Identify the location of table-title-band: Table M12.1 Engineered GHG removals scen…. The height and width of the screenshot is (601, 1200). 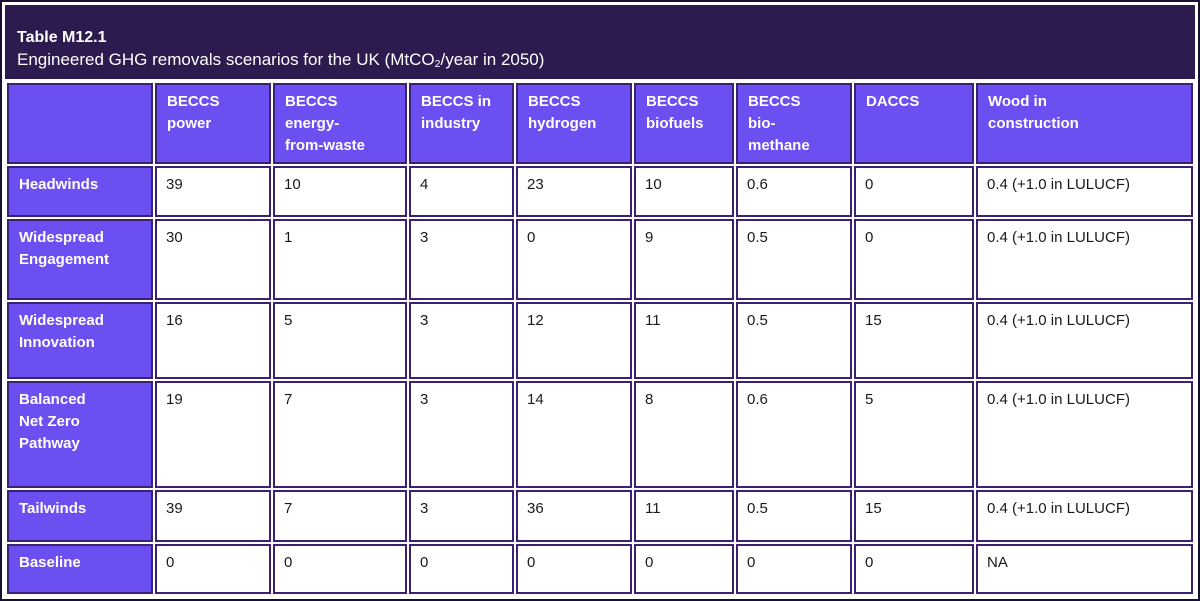
(600, 42).